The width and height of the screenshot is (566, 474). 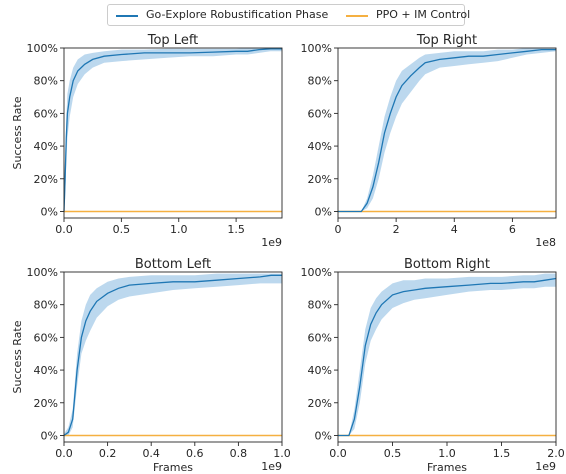 What do you see at coordinates (338, 229) in the screenshot?
I see `x-tick-label: 0` at bounding box center [338, 229].